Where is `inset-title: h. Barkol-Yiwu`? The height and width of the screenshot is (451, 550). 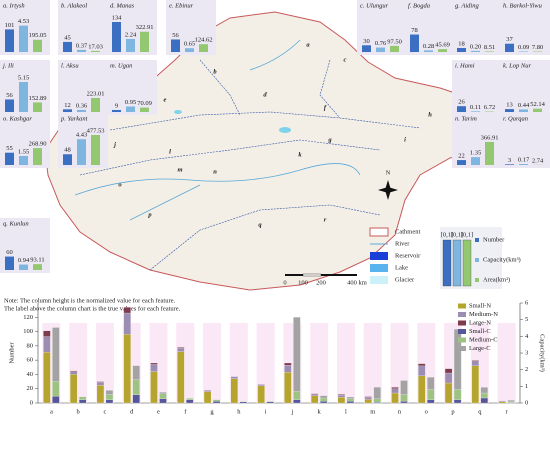
inset-title: h. Barkol-Yiwu is located at coordinates (523, 5).